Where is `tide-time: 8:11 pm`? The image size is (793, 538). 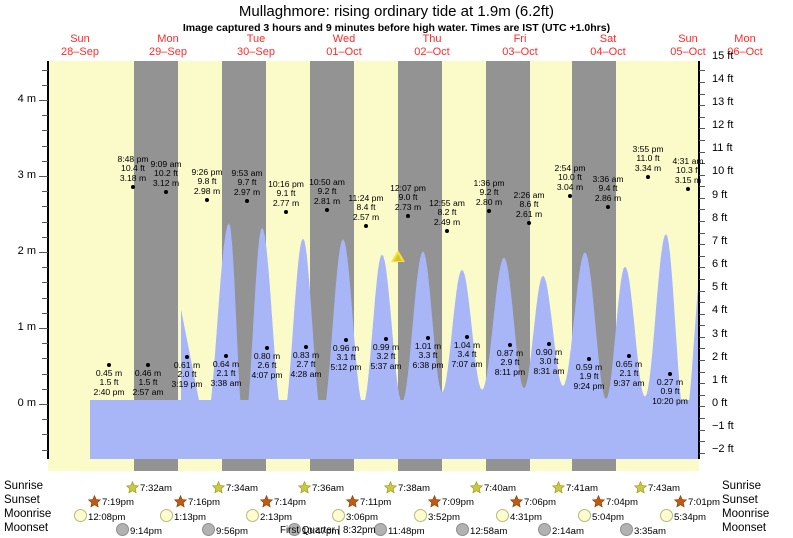
tide-time: 8:11 pm is located at coordinates (510, 371).